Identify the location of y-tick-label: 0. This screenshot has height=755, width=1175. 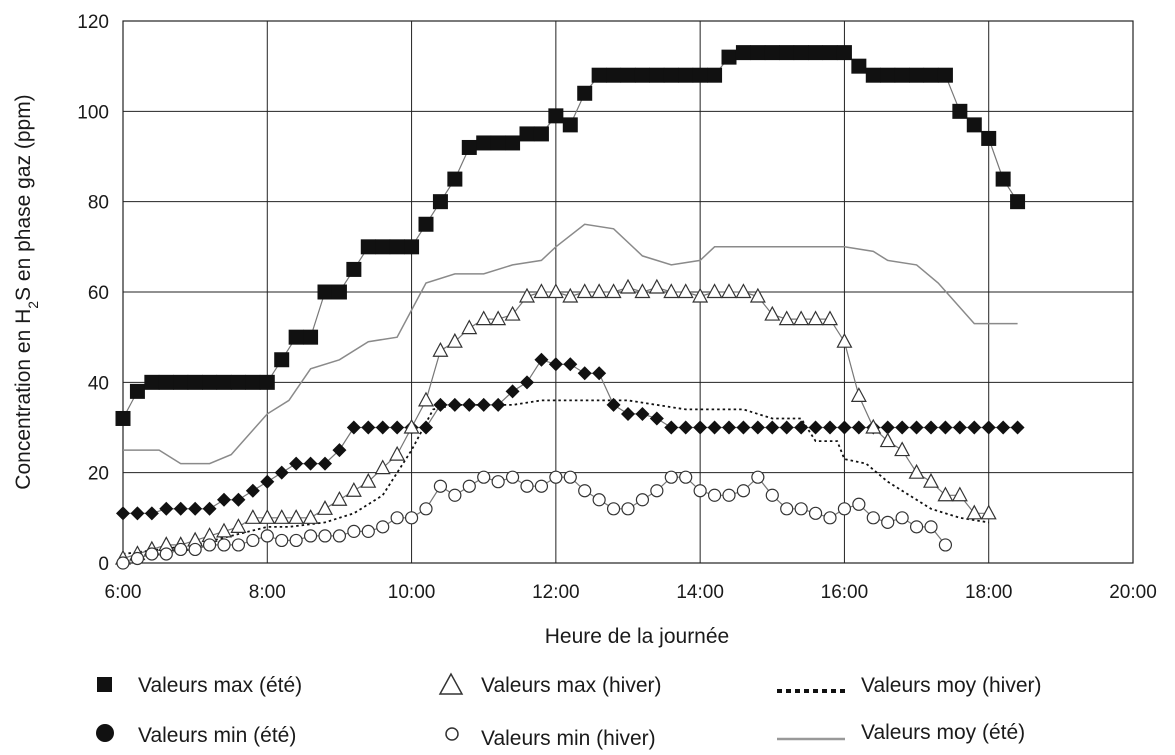
(103, 564).